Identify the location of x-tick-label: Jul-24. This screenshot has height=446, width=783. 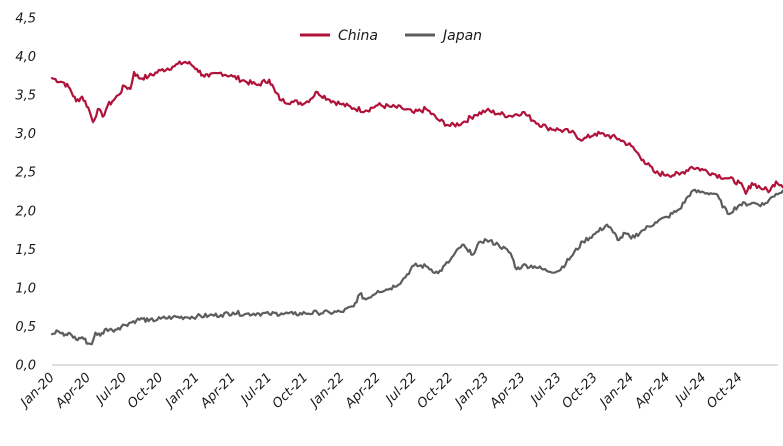
(690, 389).